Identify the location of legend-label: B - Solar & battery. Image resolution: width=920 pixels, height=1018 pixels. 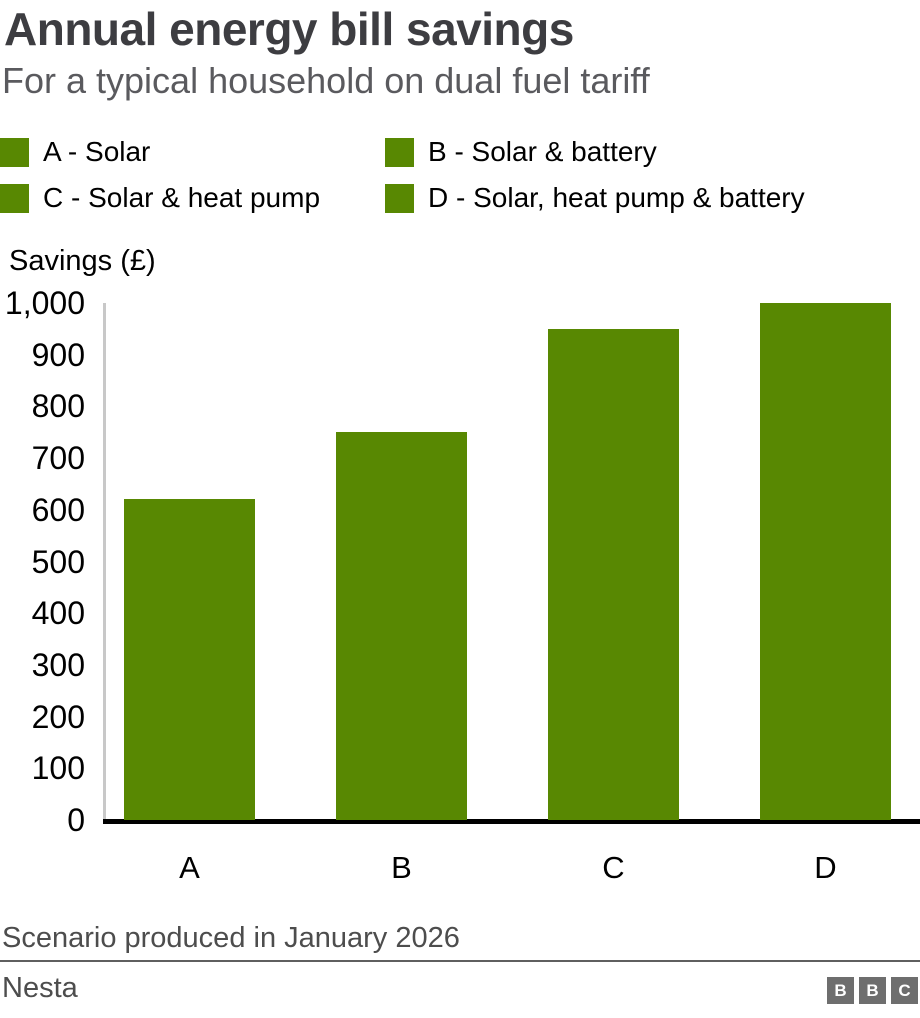
(542, 151).